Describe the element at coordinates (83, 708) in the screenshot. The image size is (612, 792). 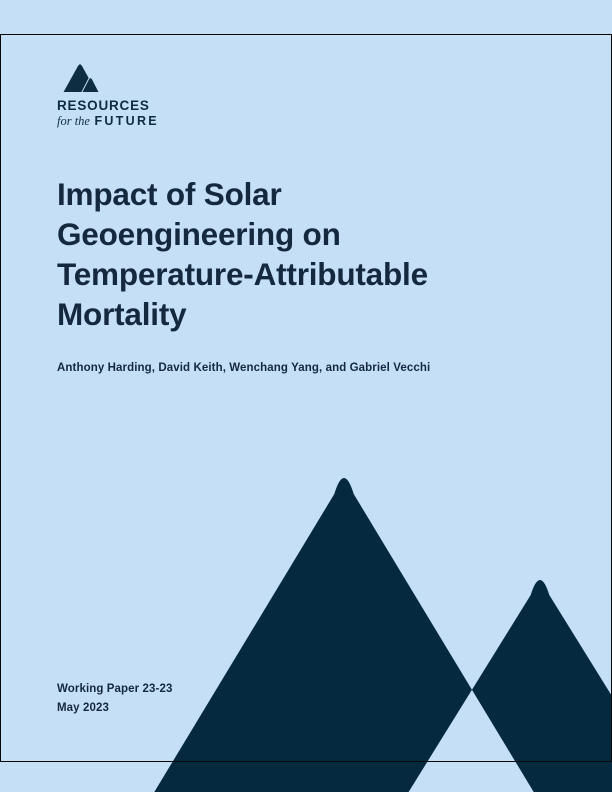
I see `publication-date: May 2023` at that location.